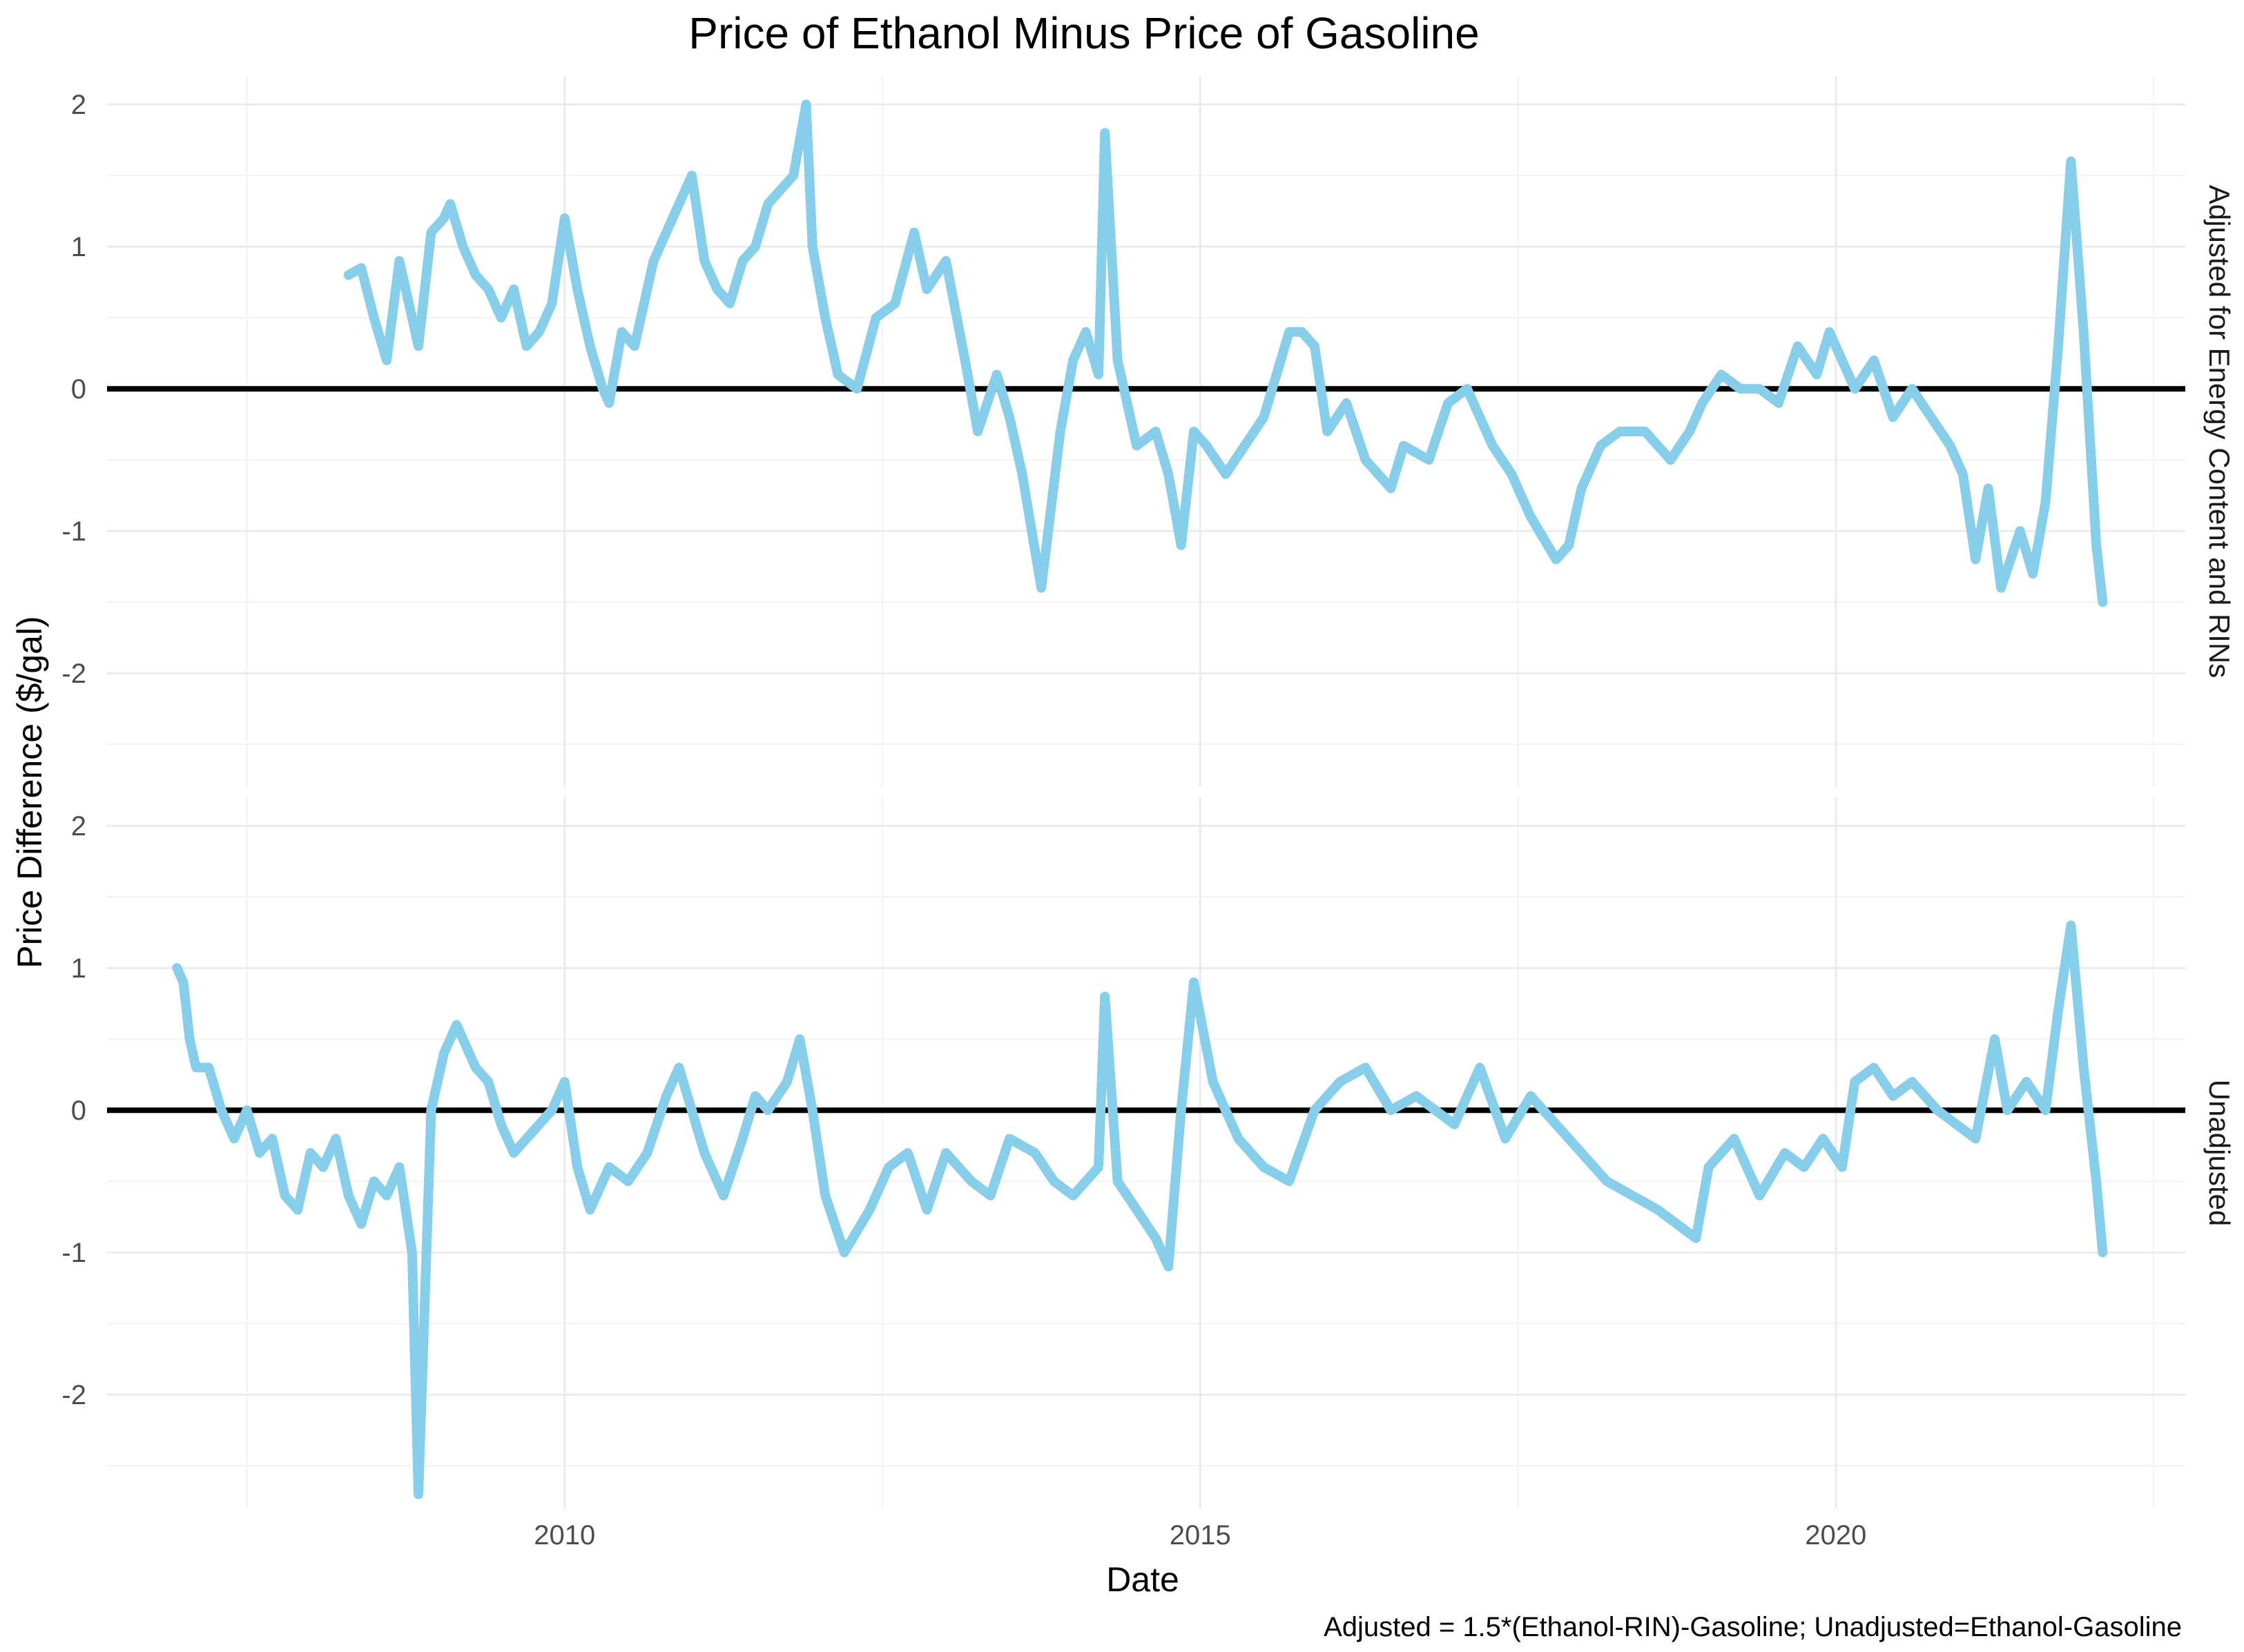 Image resolution: width=2244 pixels, height=1652 pixels. I want to click on y-tick-label-unadjusted: 1, so click(78, 969).